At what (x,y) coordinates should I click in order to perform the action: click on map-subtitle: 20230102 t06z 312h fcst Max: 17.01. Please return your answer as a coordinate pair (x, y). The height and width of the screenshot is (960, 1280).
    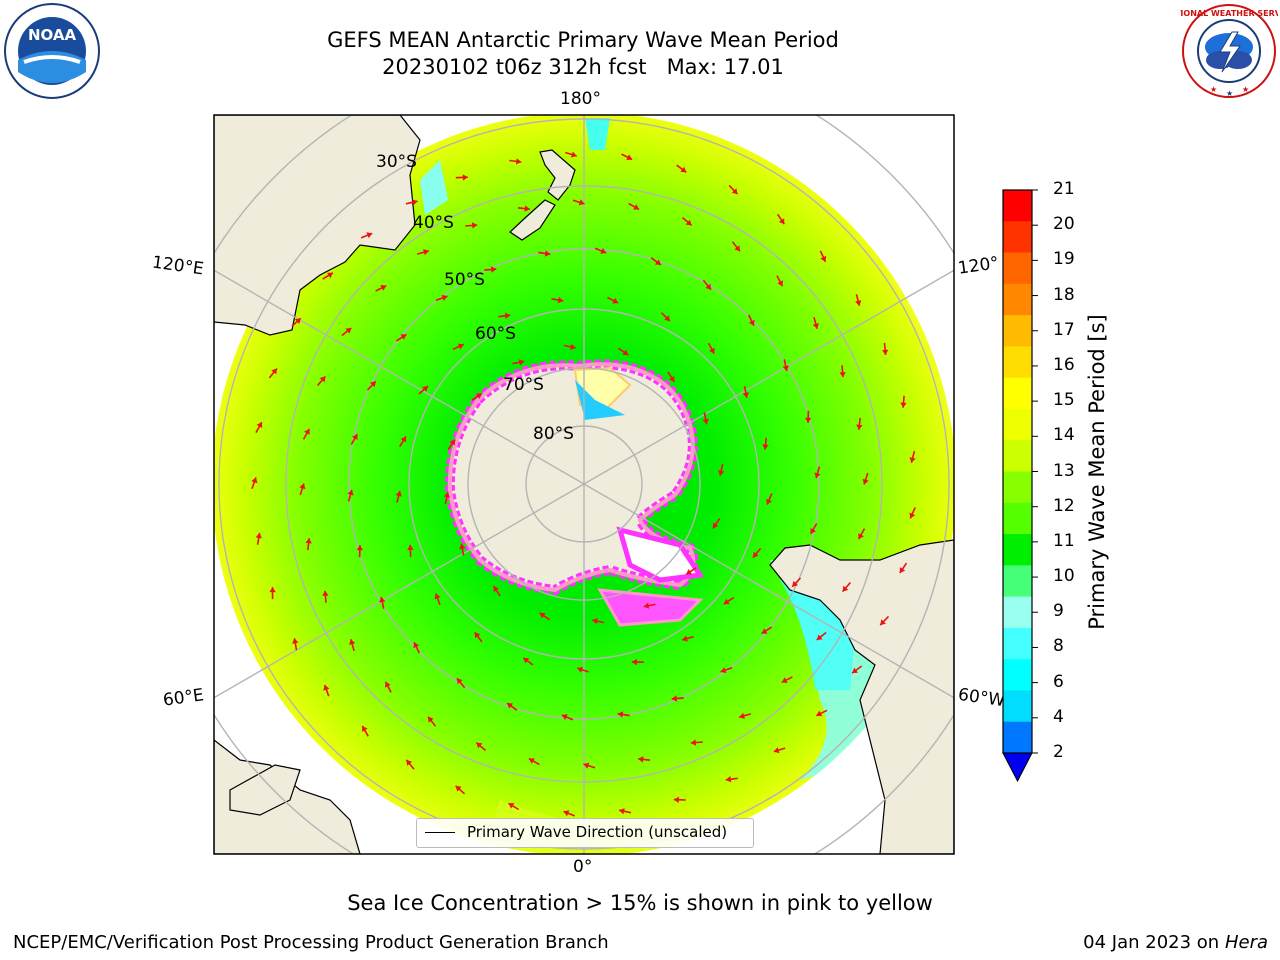
    Looking at the image, I should click on (583, 67).